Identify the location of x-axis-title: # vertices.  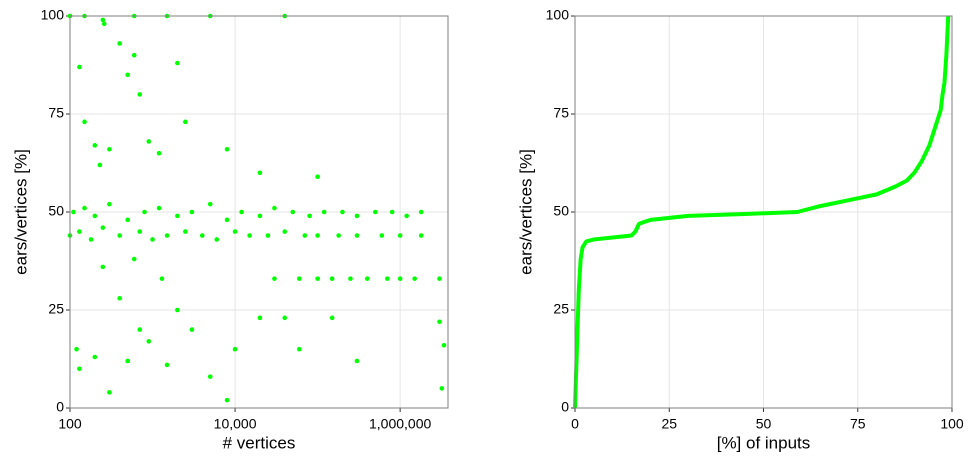
(259, 442).